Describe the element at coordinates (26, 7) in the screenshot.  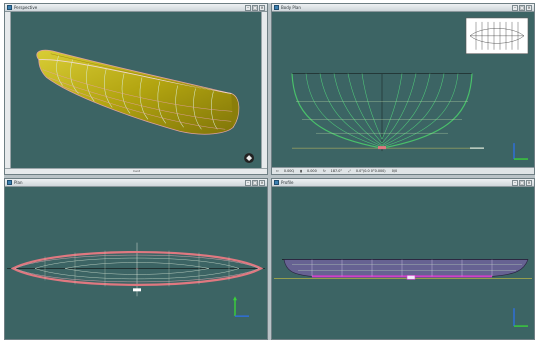
I see `perspective-title: Perspective` at that location.